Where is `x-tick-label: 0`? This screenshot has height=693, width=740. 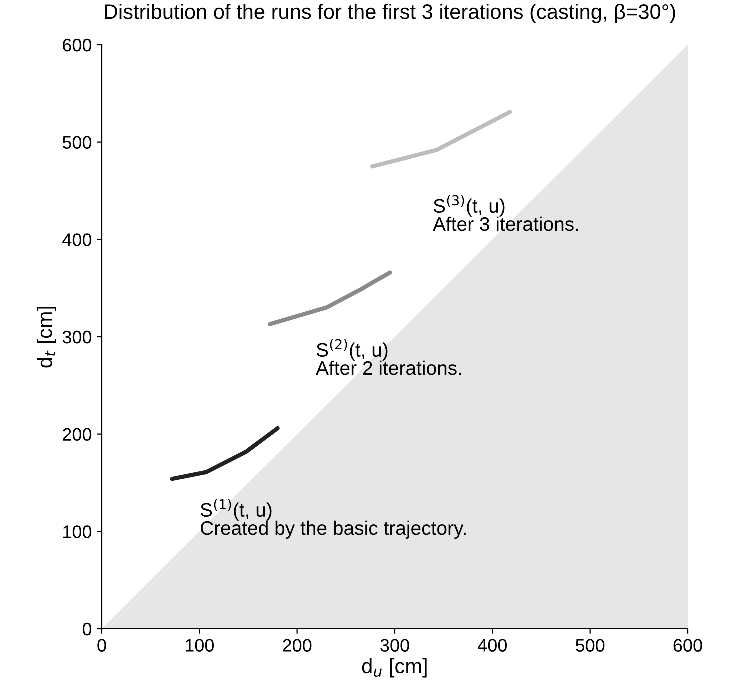
x-tick-label: 0 is located at coordinates (102, 645).